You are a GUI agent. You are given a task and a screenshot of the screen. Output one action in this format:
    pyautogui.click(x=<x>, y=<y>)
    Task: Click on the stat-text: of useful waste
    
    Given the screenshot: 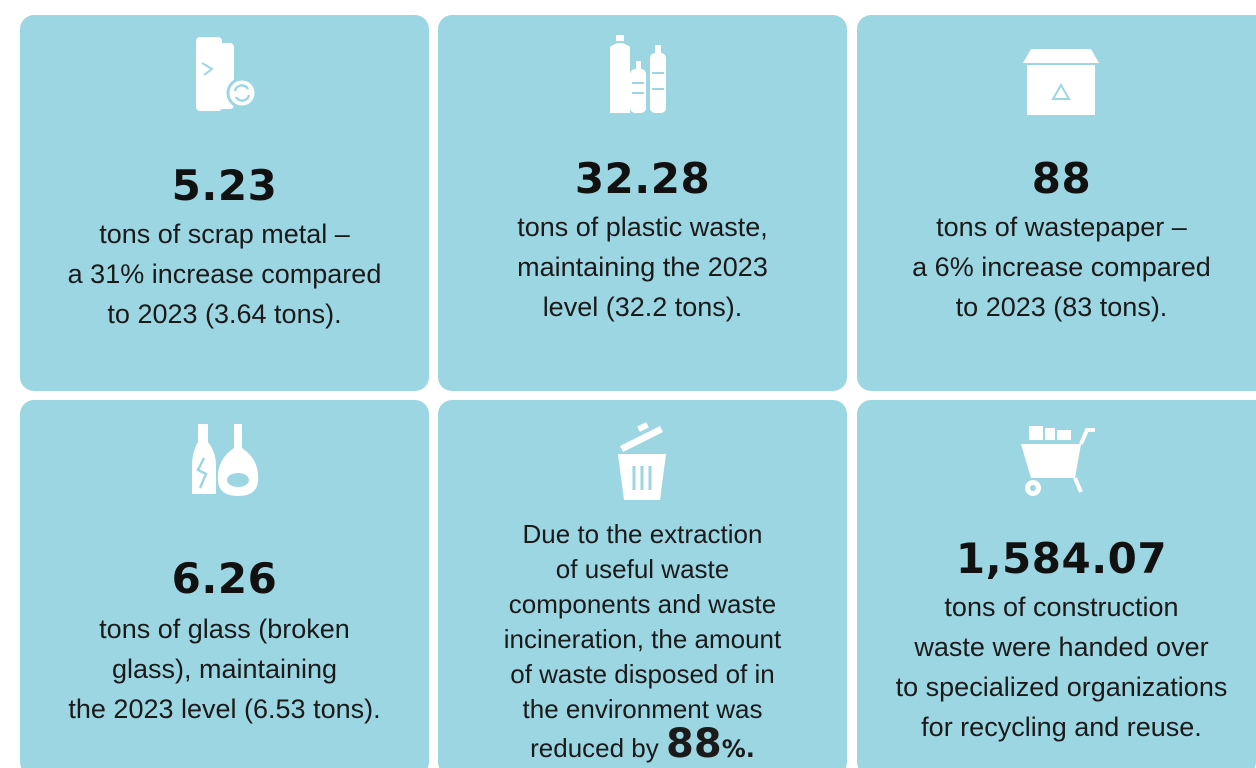 What is the action you would take?
    pyautogui.click(x=642, y=569)
    